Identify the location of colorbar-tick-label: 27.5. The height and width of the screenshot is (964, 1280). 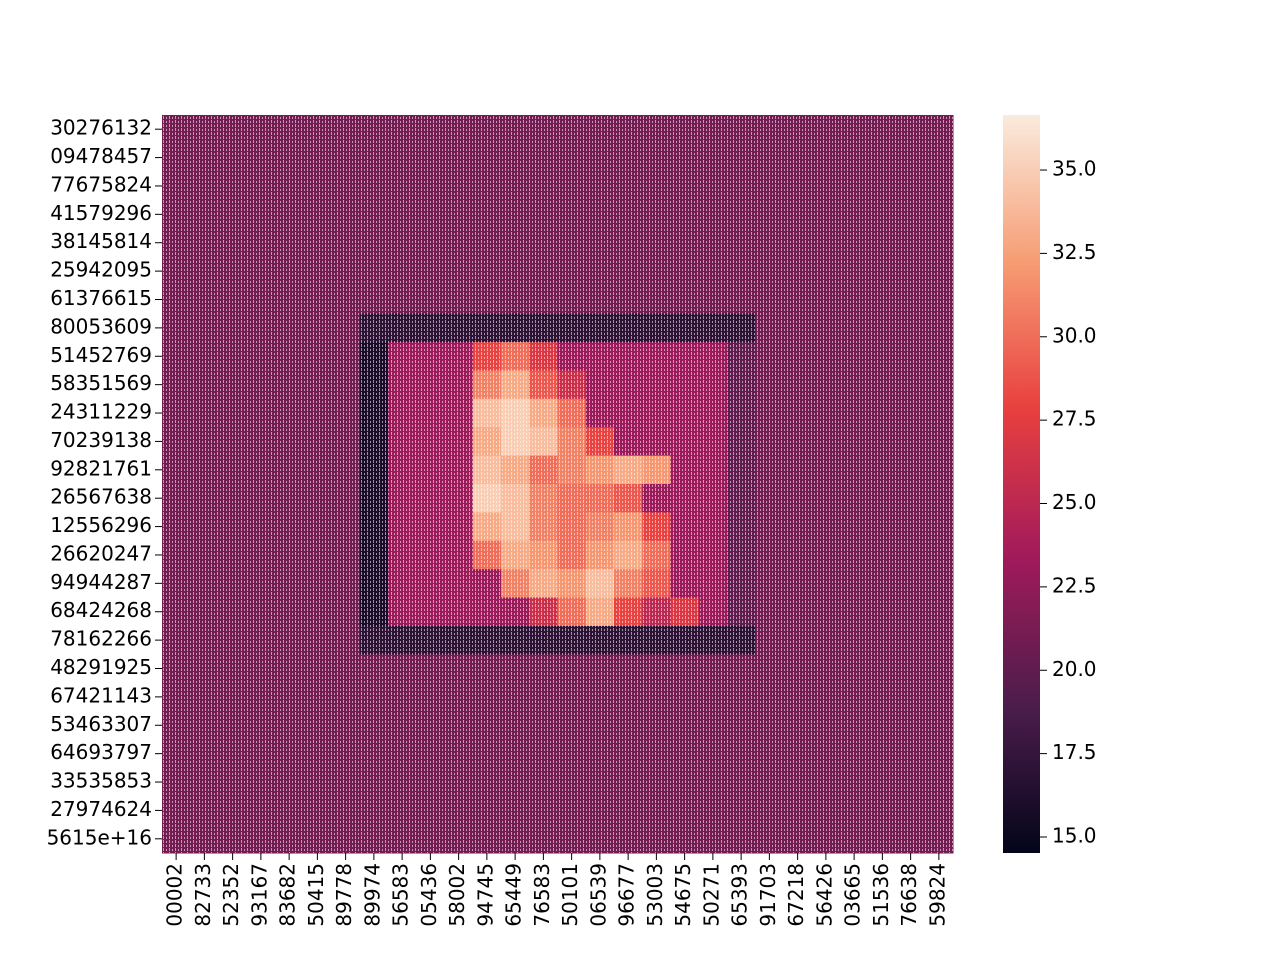
(1074, 419).